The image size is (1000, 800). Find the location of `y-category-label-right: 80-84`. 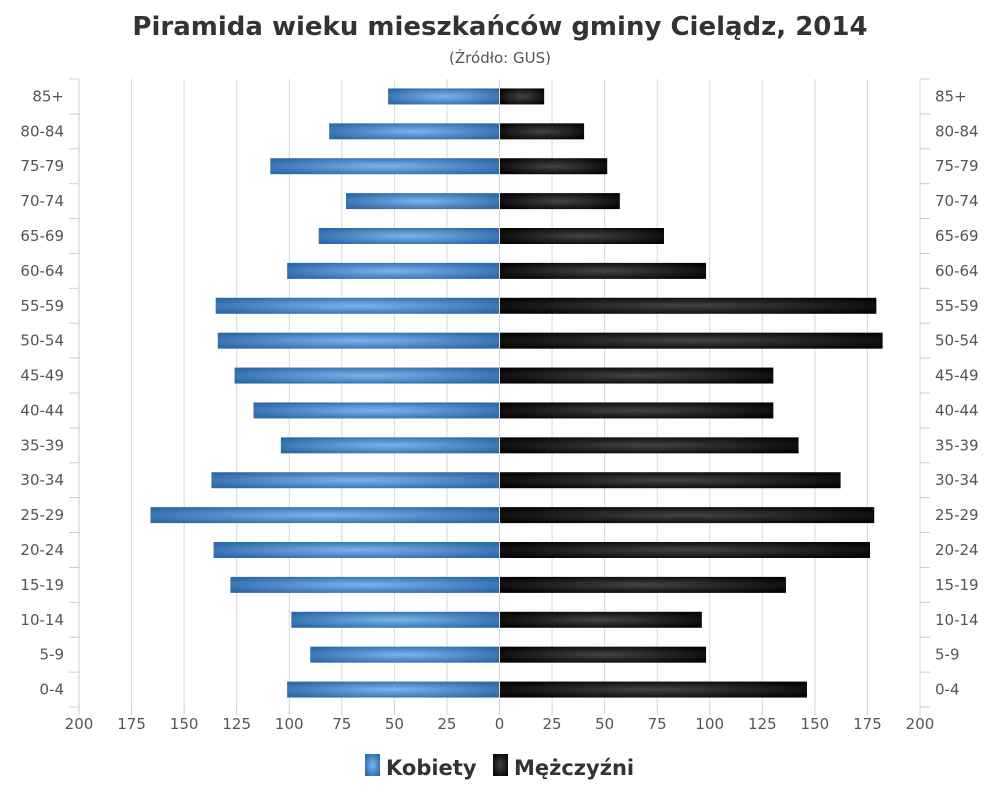

y-category-label-right: 80-84 is located at coordinates (957, 131).